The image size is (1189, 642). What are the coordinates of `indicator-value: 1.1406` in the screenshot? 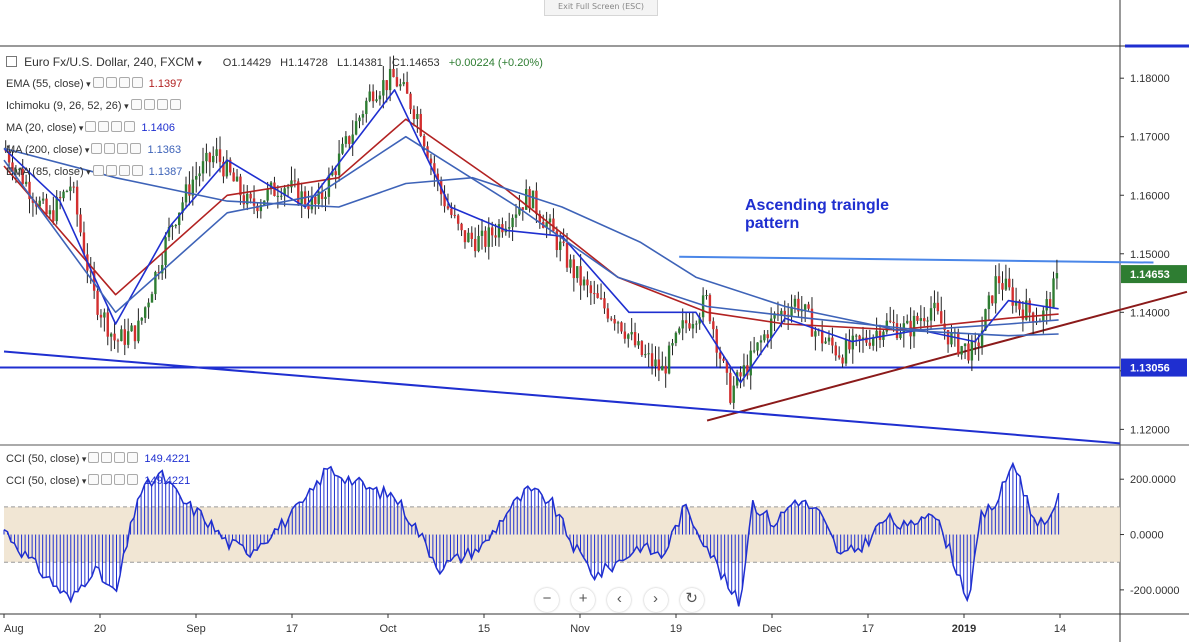 It's located at (158, 128).